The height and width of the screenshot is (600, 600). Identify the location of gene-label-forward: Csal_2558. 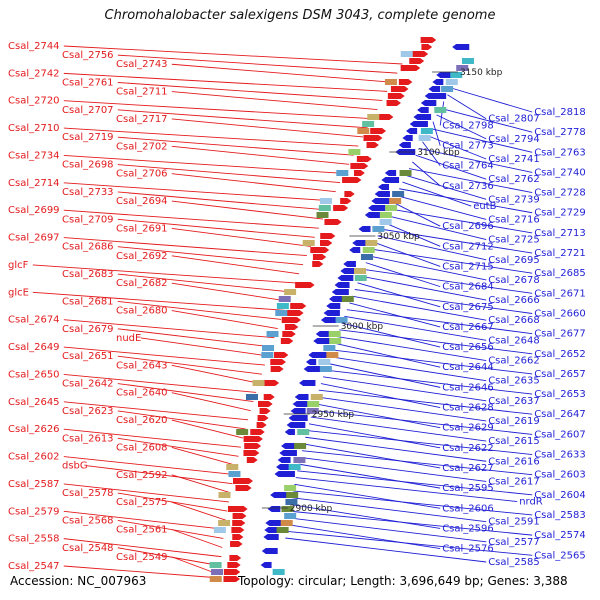
(34, 539).